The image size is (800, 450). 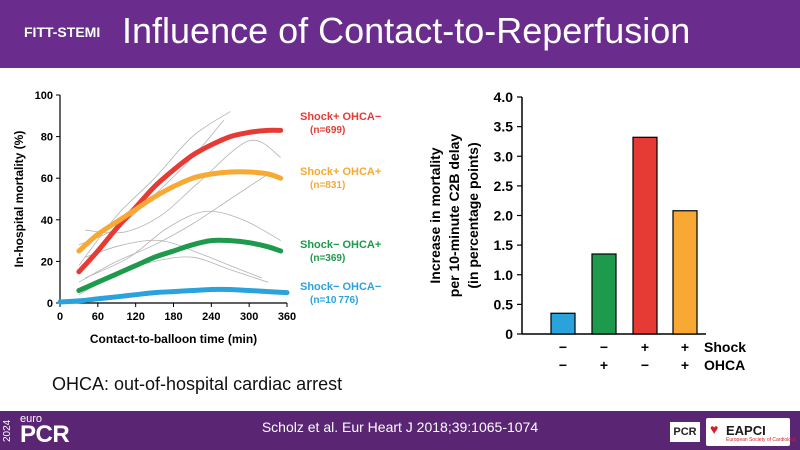 I want to click on ohca-sign-1: −, so click(x=563, y=365).